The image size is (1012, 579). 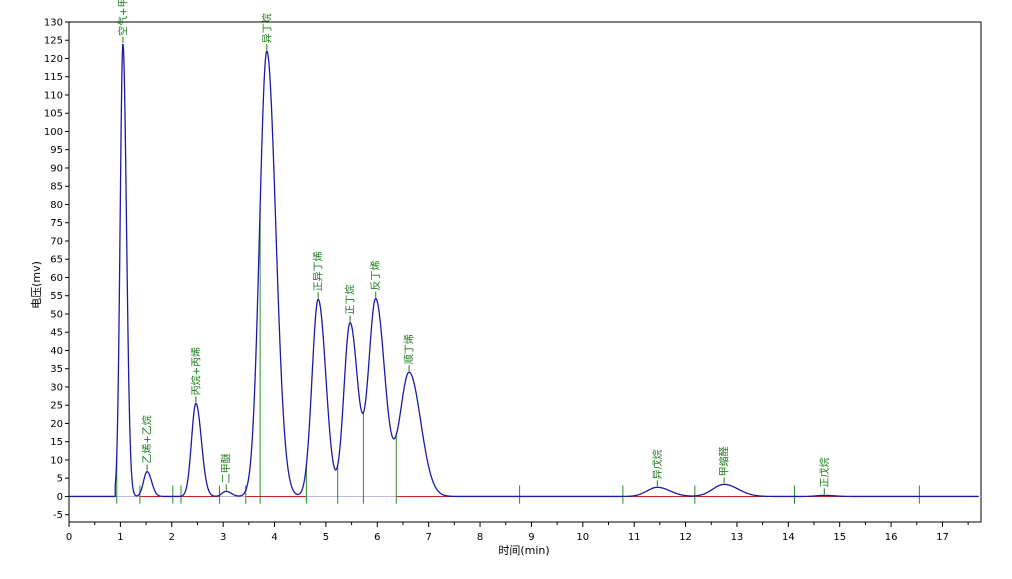 I want to click on y-tick-label: 20, so click(x=56, y=424).